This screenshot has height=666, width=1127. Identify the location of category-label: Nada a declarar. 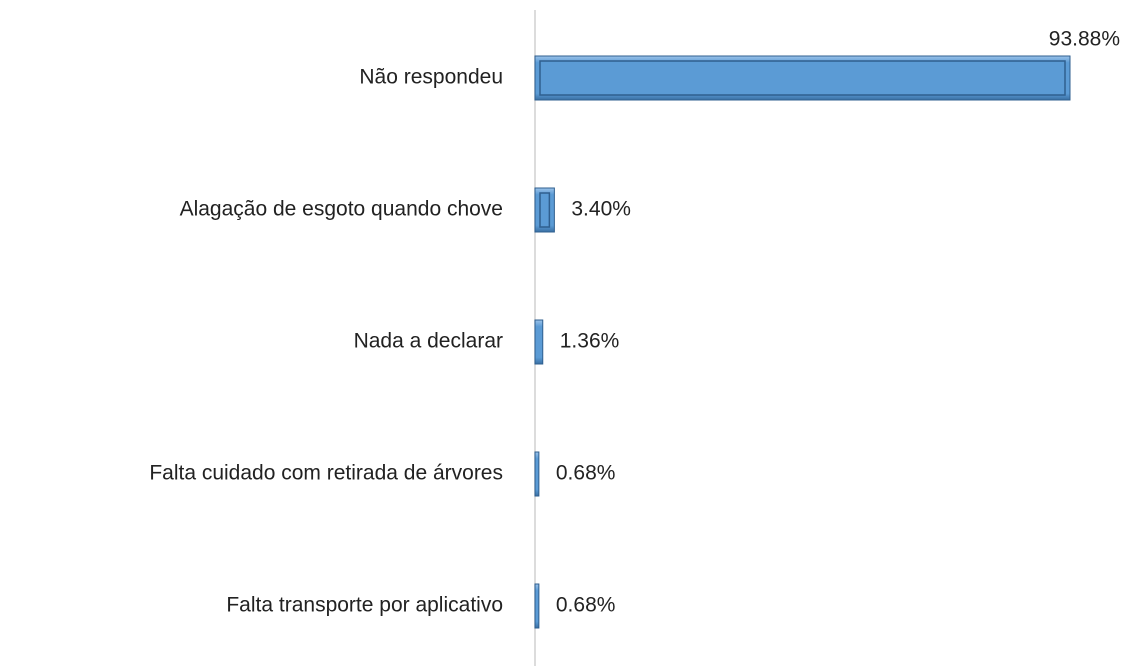
(428, 341).